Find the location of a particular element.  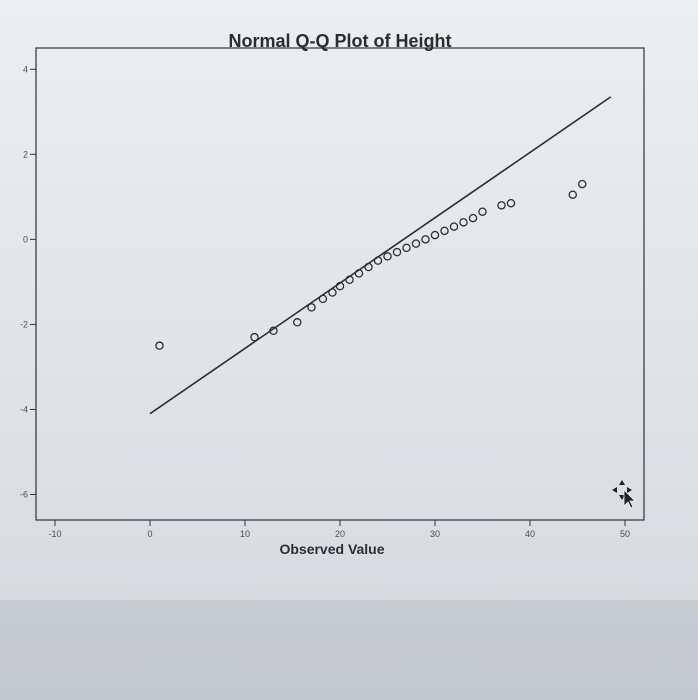

x-tick-label: 10 is located at coordinates (245, 534).